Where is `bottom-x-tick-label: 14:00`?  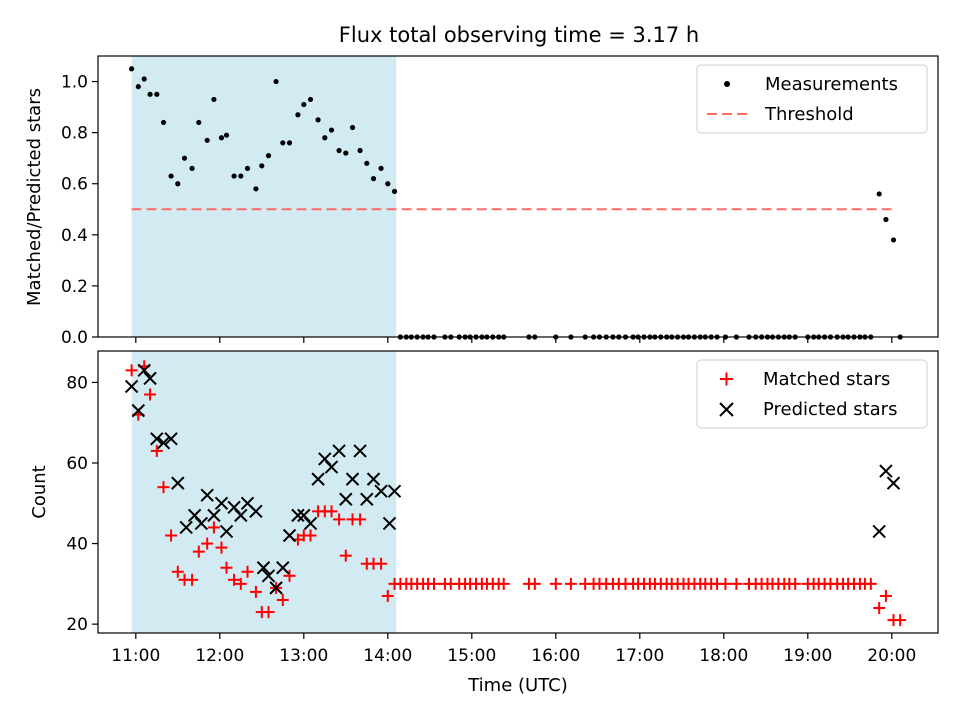 bottom-x-tick-label: 14:00 is located at coordinates (387, 656).